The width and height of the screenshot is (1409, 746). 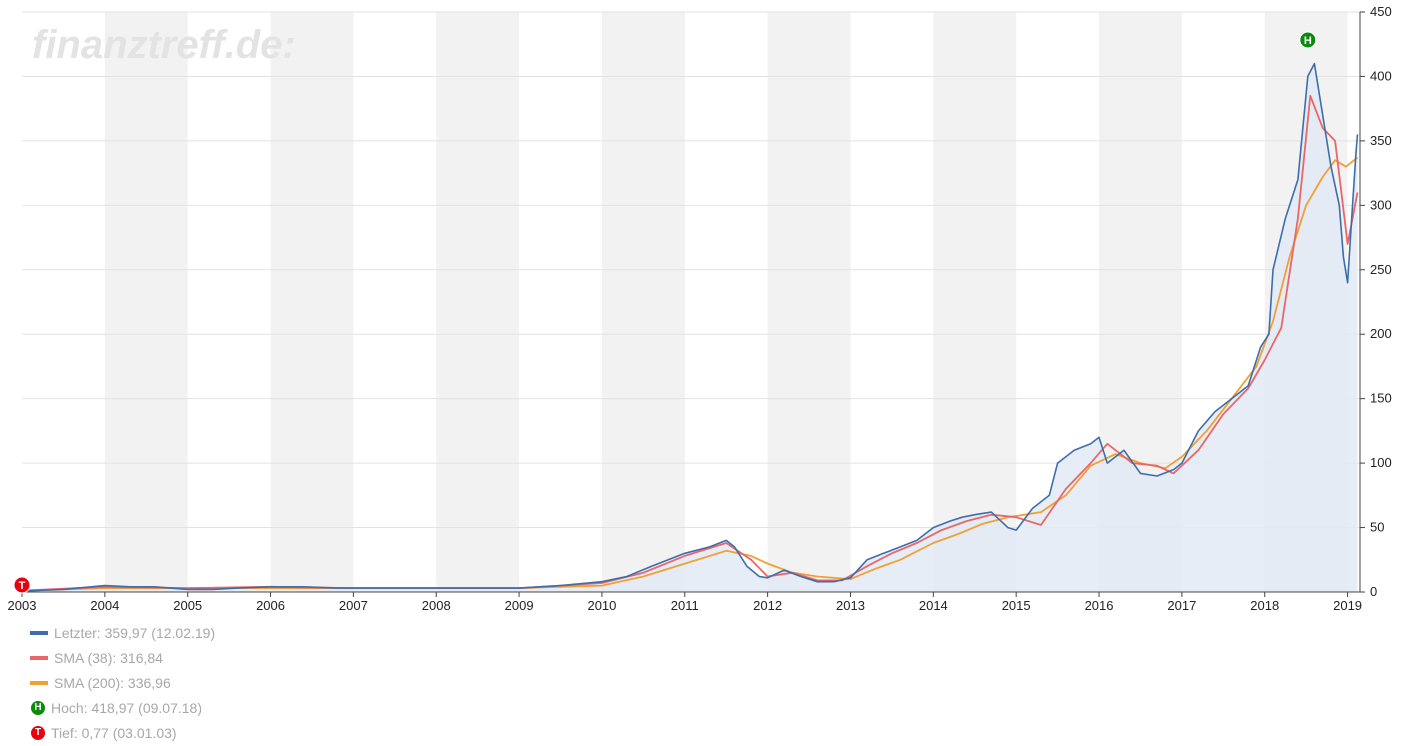 I want to click on low-marker-icon: T, so click(x=38, y=732).